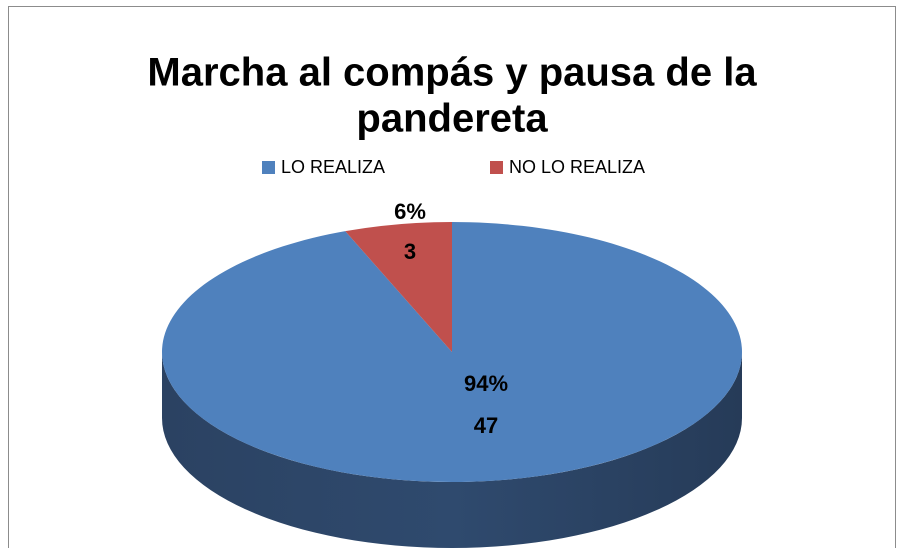 Image resolution: width=904 pixels, height=548 pixels. What do you see at coordinates (452, 119) in the screenshot?
I see `chart-title: pandereta` at bounding box center [452, 119].